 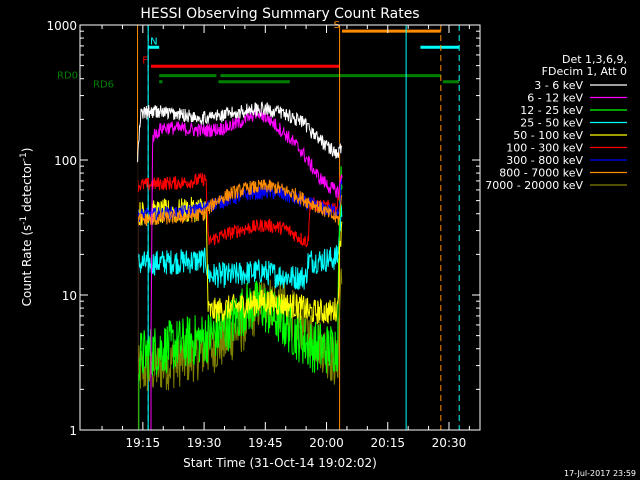 I want to click on y-label-end: ), so click(x=27, y=150).